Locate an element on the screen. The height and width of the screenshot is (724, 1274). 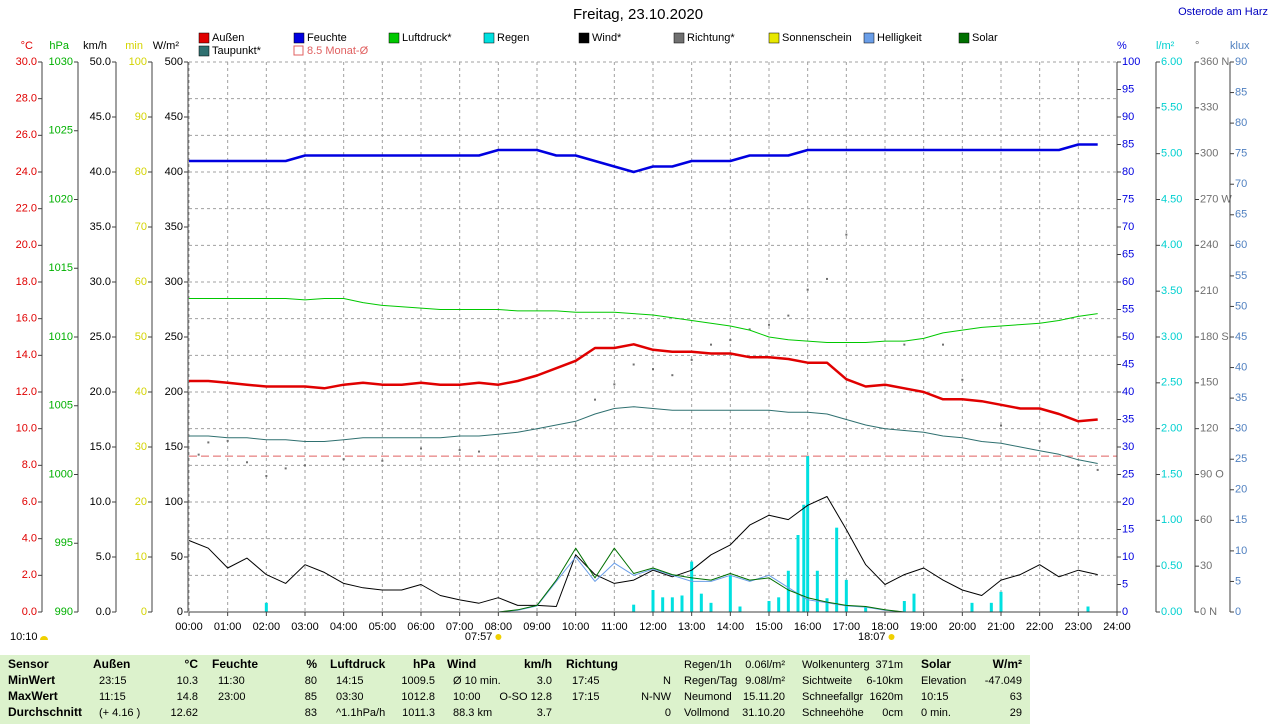
cell-value: 31.10.20 is located at coordinates (763, 713).